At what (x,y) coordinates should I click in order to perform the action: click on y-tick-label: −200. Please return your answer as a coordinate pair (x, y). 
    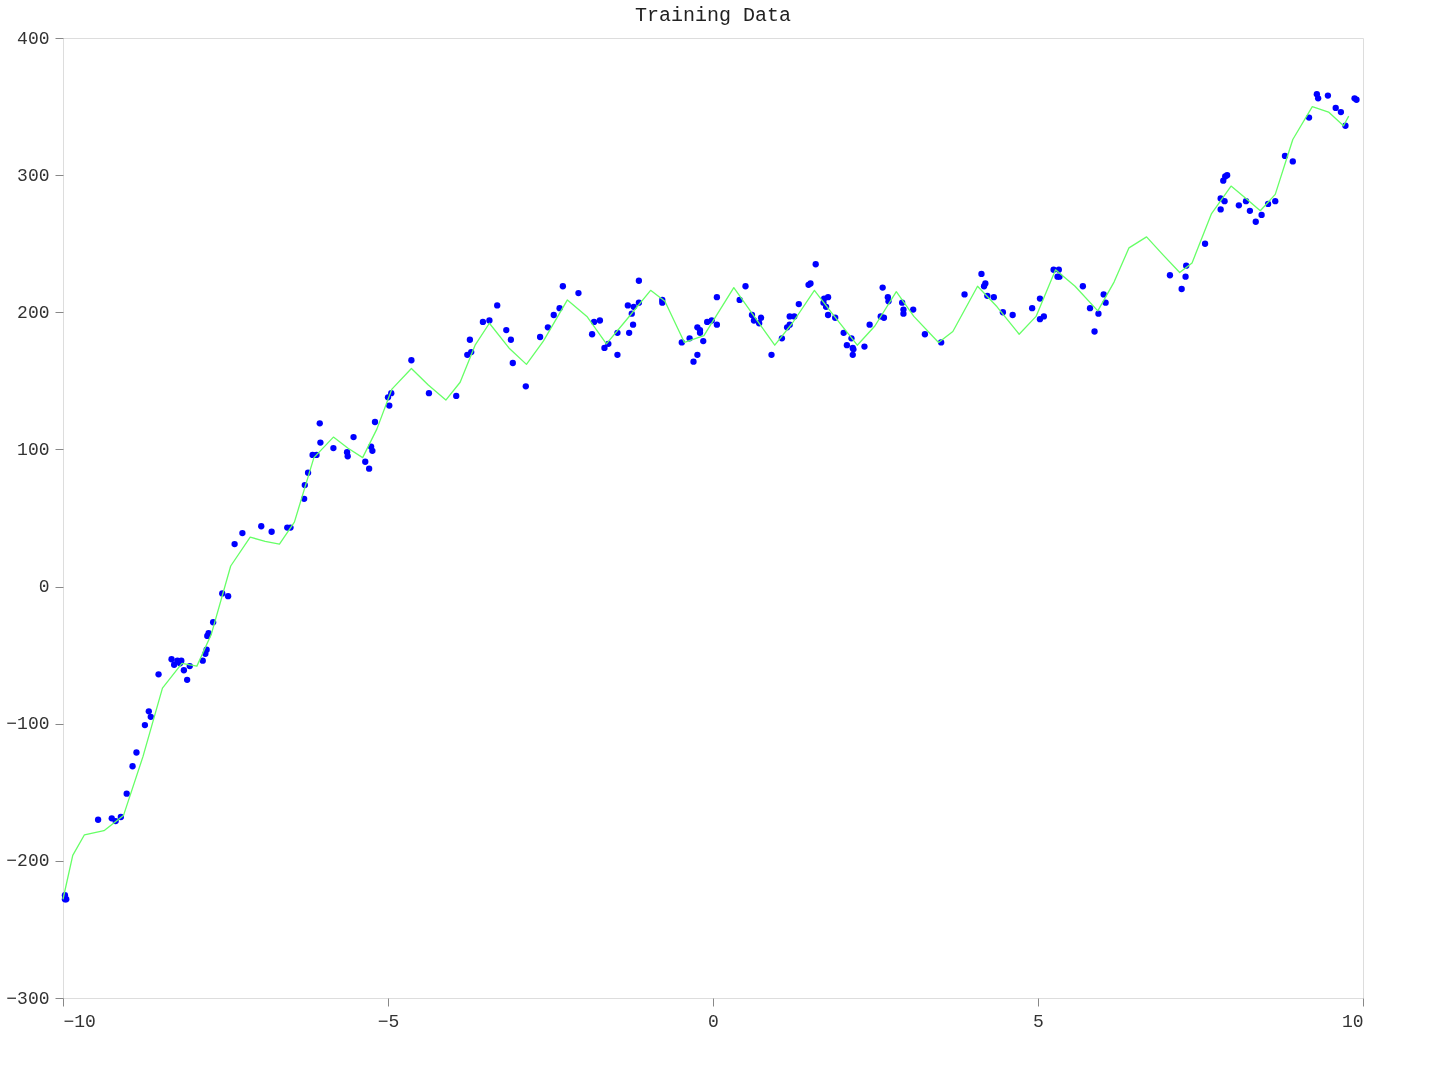
    Looking at the image, I should click on (28, 861).